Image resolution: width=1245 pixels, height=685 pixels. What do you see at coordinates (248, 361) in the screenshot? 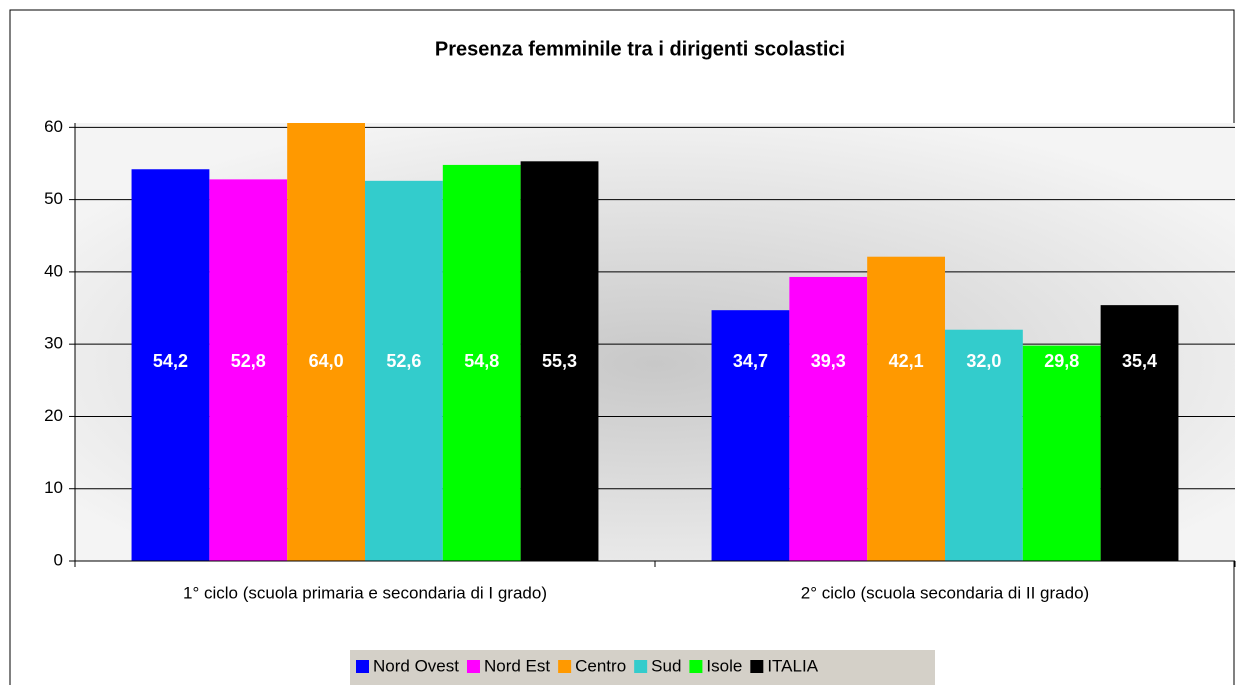
I see `value-label: 52,8` at bounding box center [248, 361].